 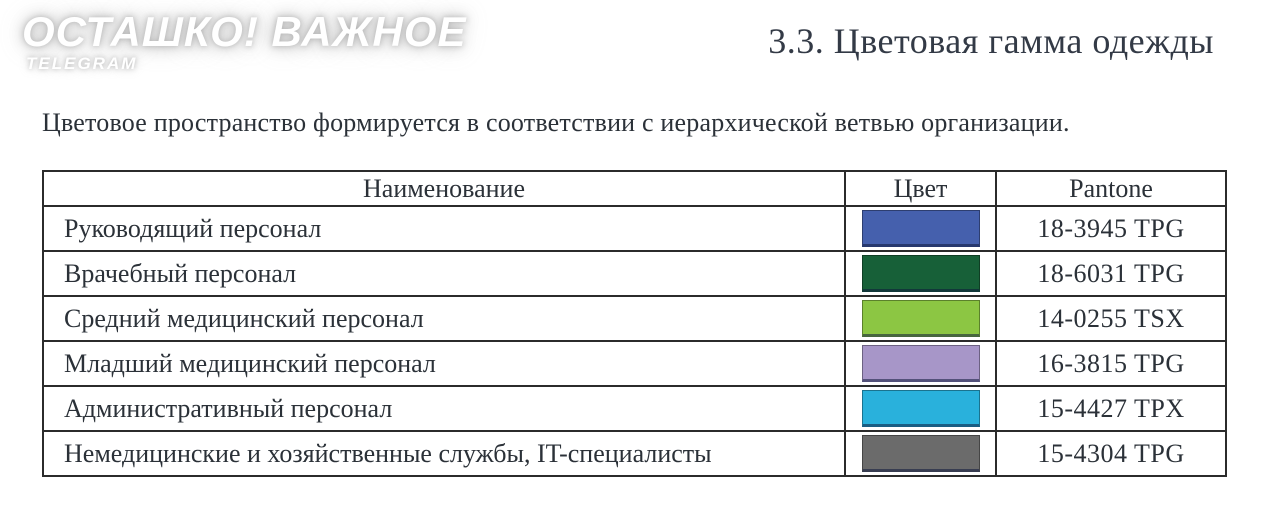 What do you see at coordinates (1111, 189) in the screenshot?
I see `column-header-pantone: Pantone` at bounding box center [1111, 189].